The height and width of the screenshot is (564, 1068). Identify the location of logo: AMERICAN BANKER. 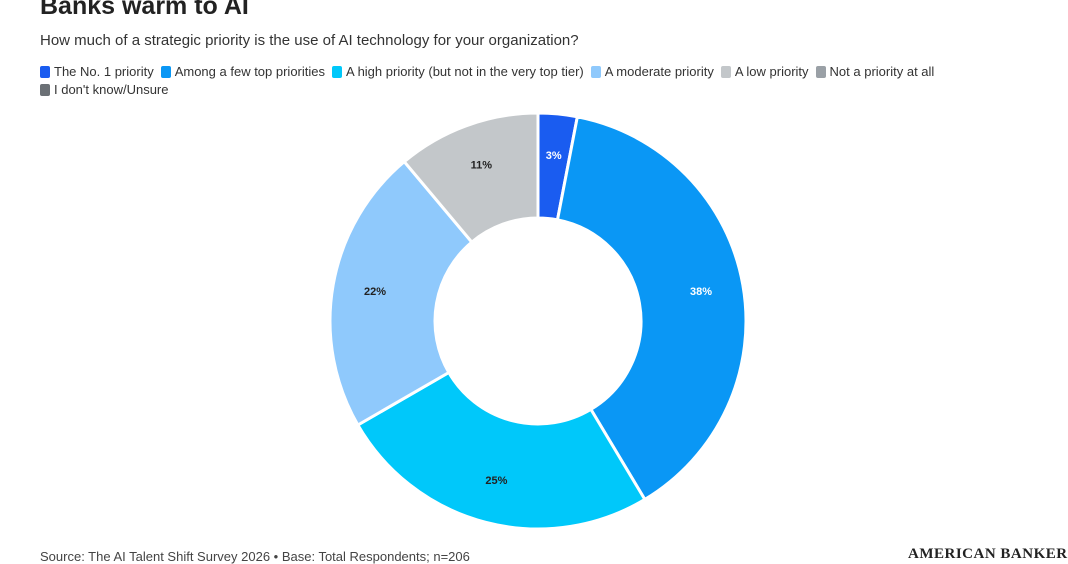
(988, 554).